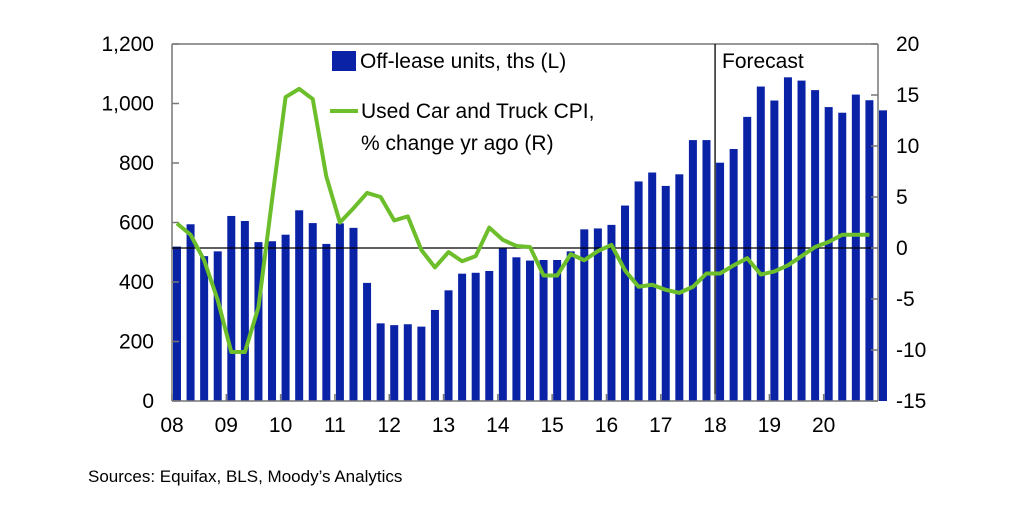 Image resolution: width=1024 pixels, height=517 pixels. I want to click on x-tick-label: 08, so click(171, 425).